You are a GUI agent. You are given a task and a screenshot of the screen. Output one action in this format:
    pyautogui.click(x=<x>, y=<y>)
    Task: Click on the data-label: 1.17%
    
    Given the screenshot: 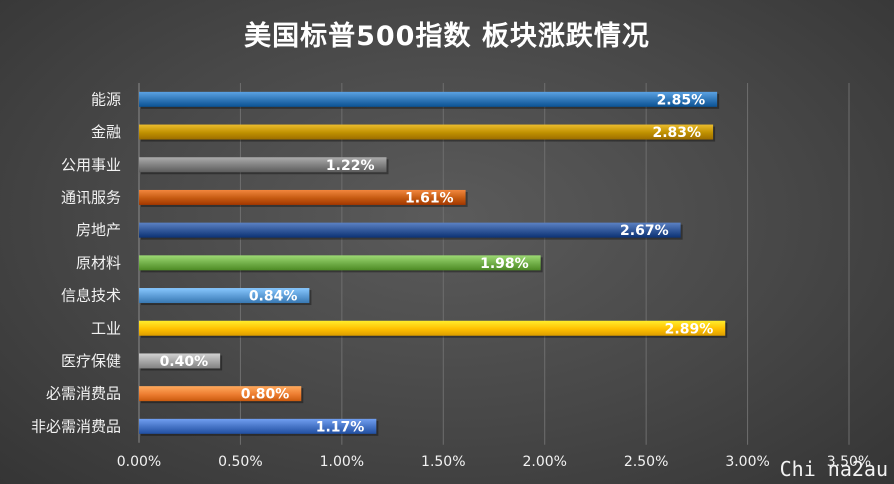 What is the action you would take?
    pyautogui.click(x=340, y=427)
    